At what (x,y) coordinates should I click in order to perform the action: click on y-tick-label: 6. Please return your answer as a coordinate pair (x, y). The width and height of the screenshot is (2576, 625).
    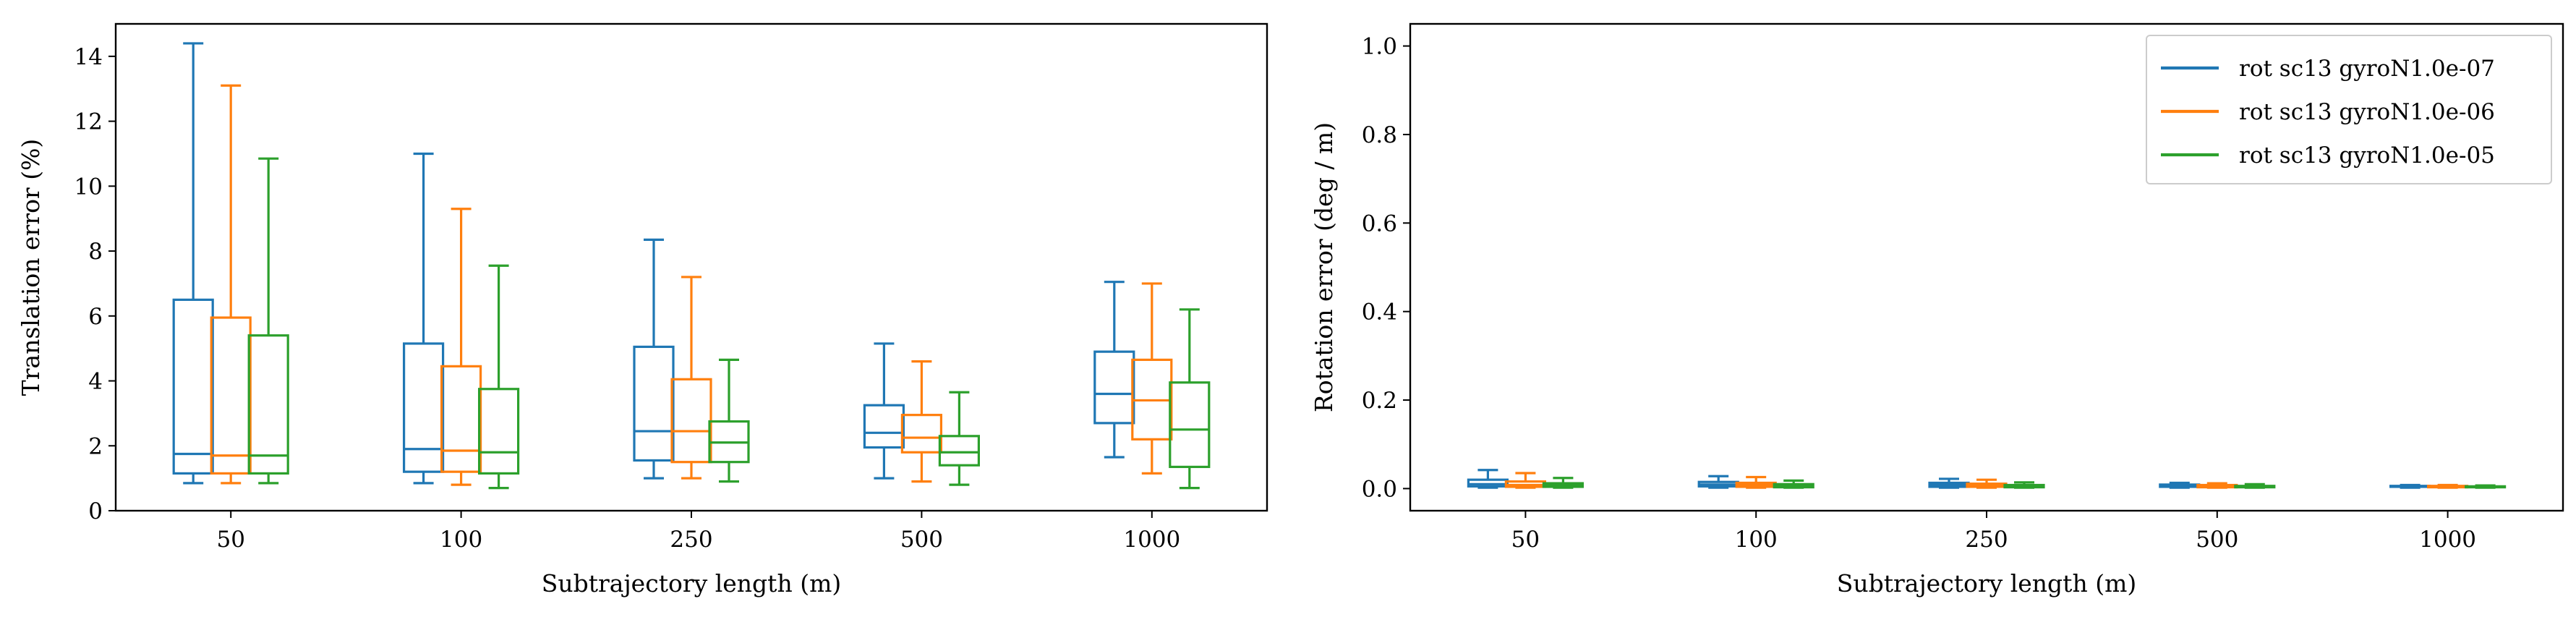
    Looking at the image, I should click on (95, 317).